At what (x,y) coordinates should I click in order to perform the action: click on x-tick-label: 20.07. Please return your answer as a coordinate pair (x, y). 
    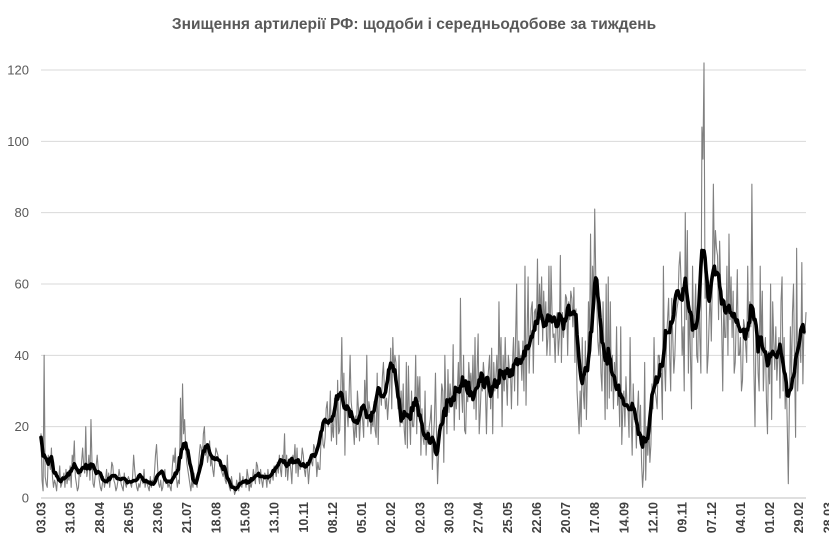
    Looking at the image, I should click on (566, 517).